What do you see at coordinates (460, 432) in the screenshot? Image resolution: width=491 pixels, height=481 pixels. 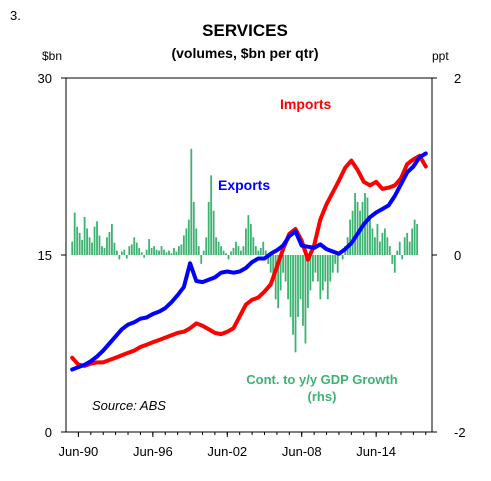 I see `right-axis-tick-label: -2` at bounding box center [460, 432].